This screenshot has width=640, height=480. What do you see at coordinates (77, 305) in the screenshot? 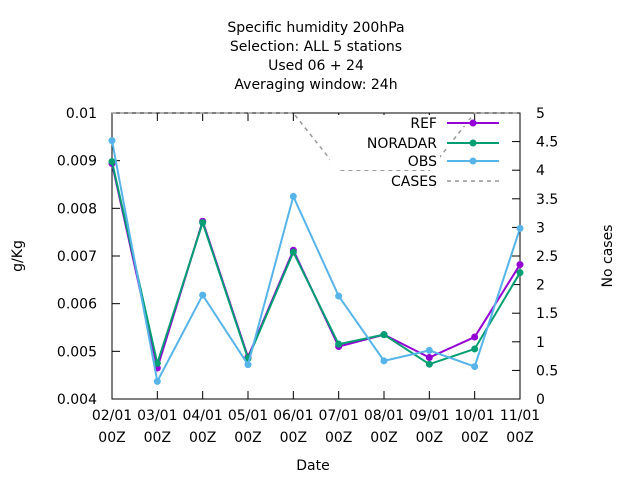
I see `y-tick-label: 0.006` at bounding box center [77, 305].